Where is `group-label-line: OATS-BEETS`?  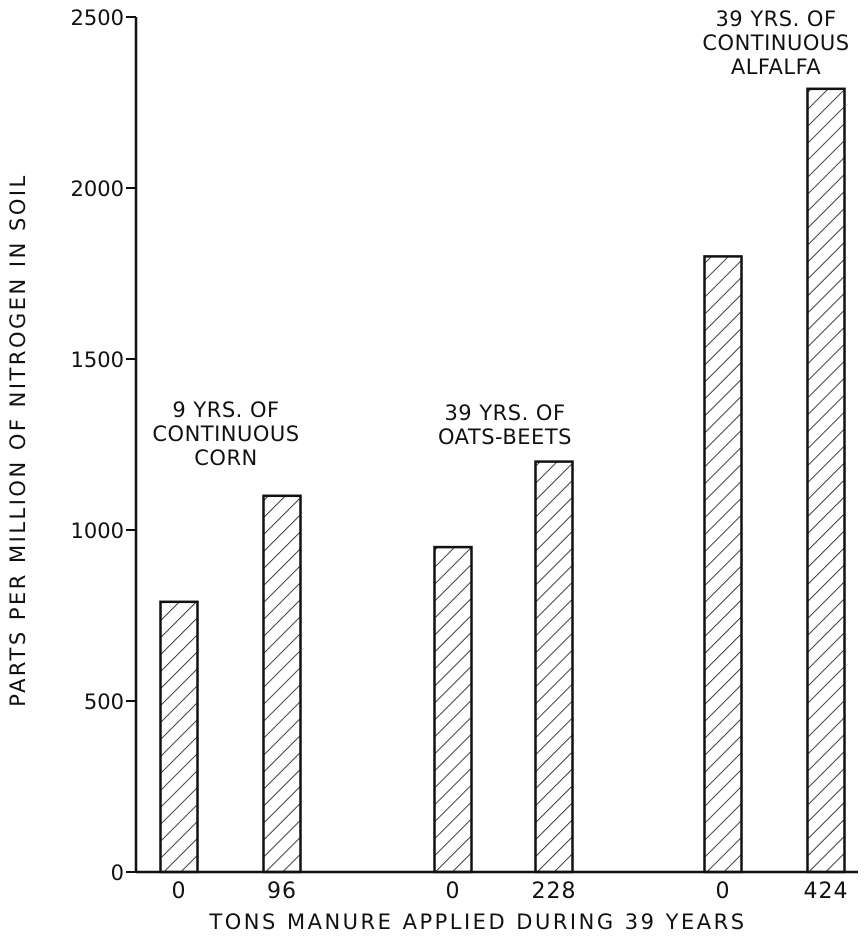
group-label-line: OATS-BEETS is located at coordinates (505, 437).